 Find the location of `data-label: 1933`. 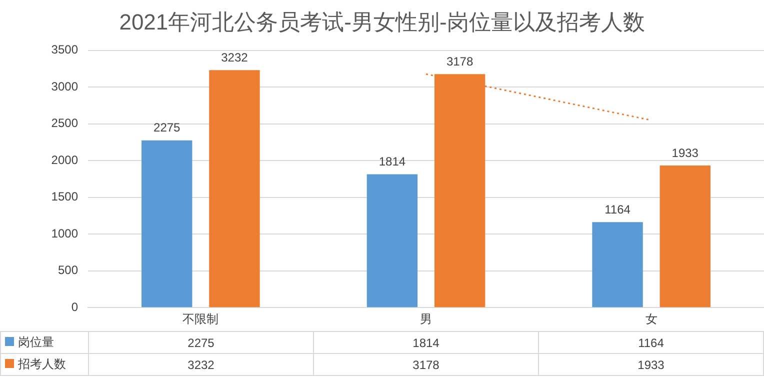

data-label: 1933 is located at coordinates (651, 365).